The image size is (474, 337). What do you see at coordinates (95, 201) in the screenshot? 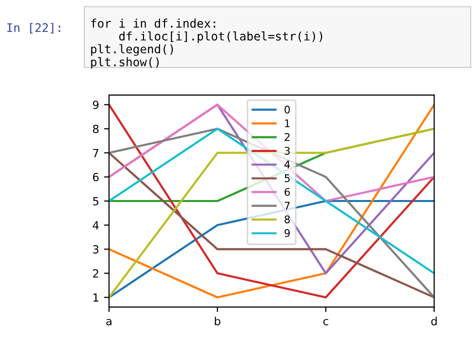
I see `y-tick-label: 5` at bounding box center [95, 201].